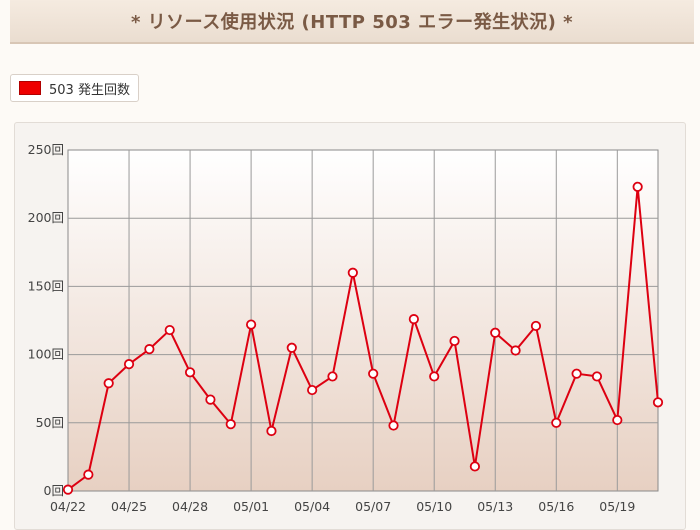 The height and width of the screenshot is (530, 700). I want to click on y-tick-label: 250回, so click(46, 149).